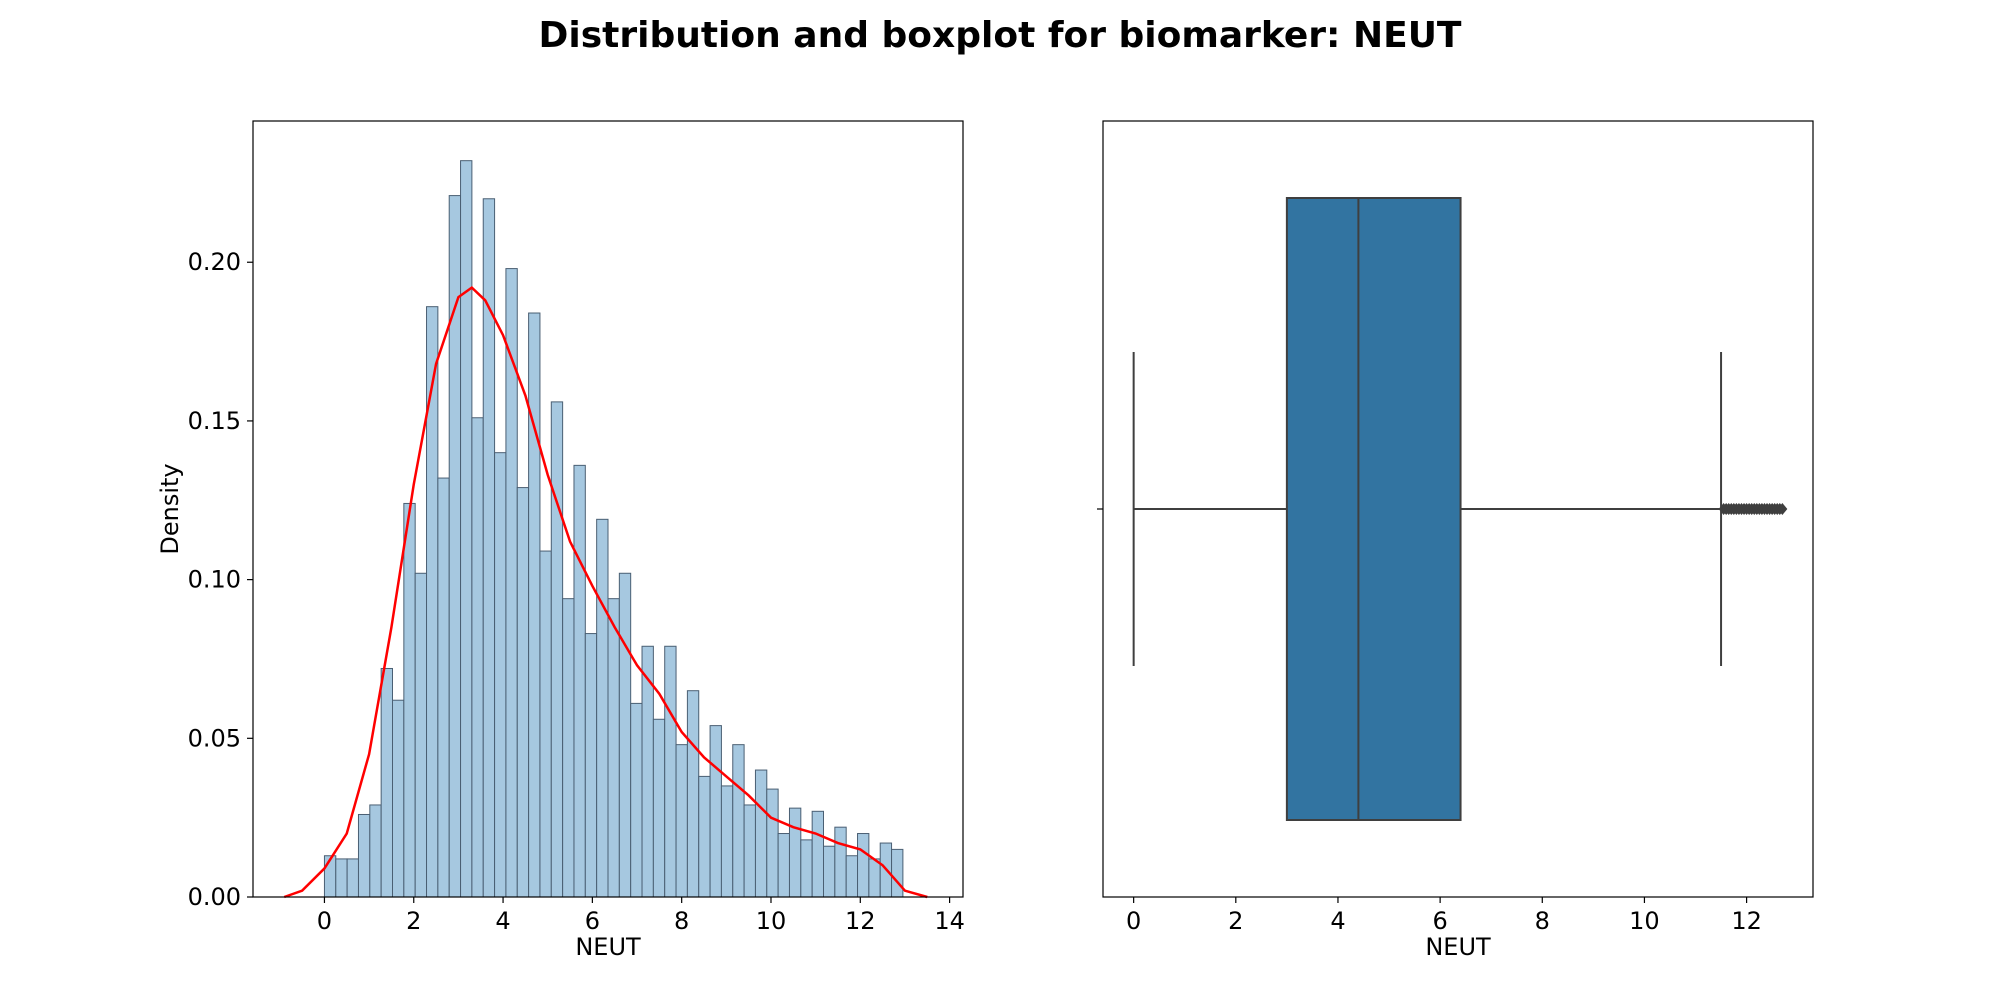  I want to click on histogram-y-tick-label: 0.05, so click(214, 738).